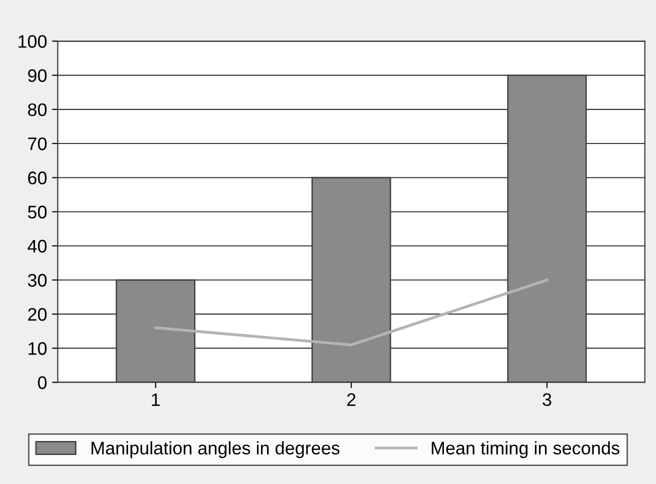 The height and width of the screenshot is (484, 656). I want to click on y-tick-label: 10, so click(37, 348).